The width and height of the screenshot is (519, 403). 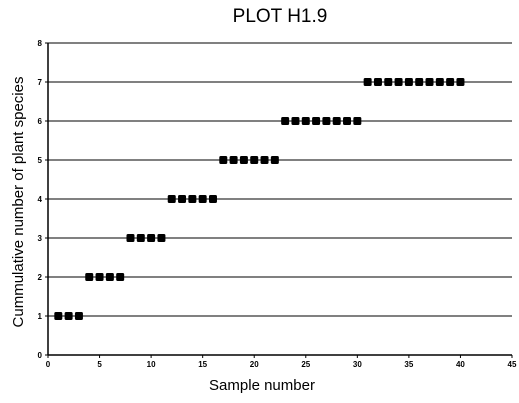 I want to click on x-tick-label-25: 25, so click(x=305, y=364).